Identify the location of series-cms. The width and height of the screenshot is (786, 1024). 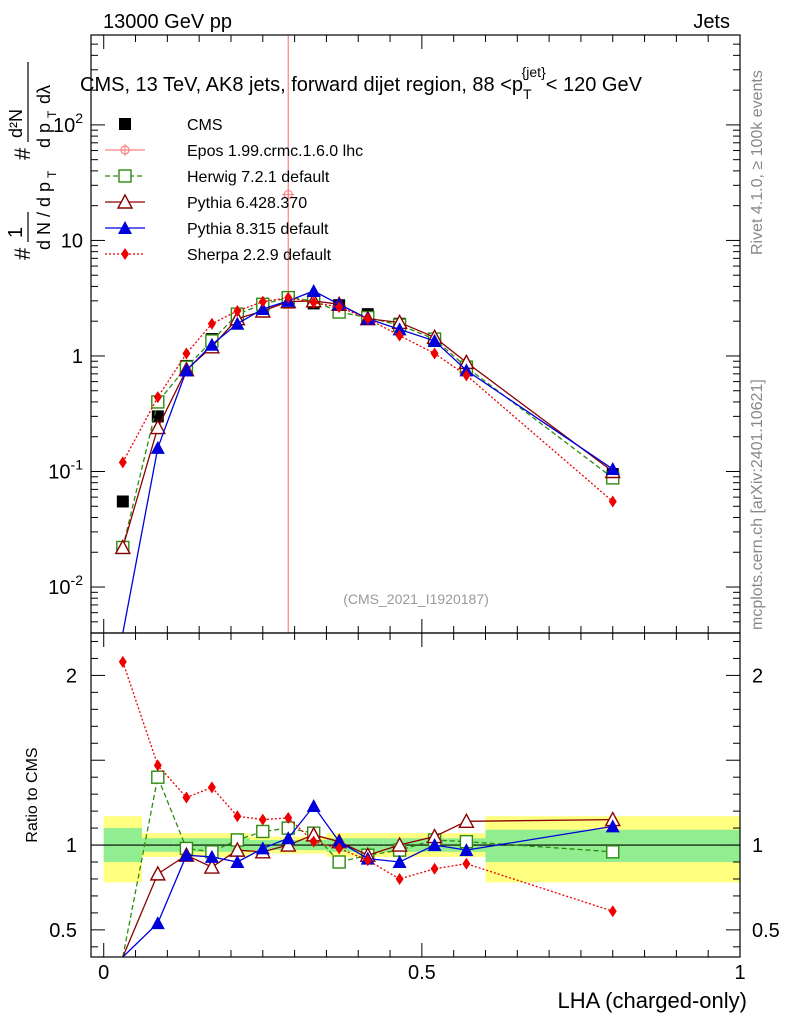
(367, 402).